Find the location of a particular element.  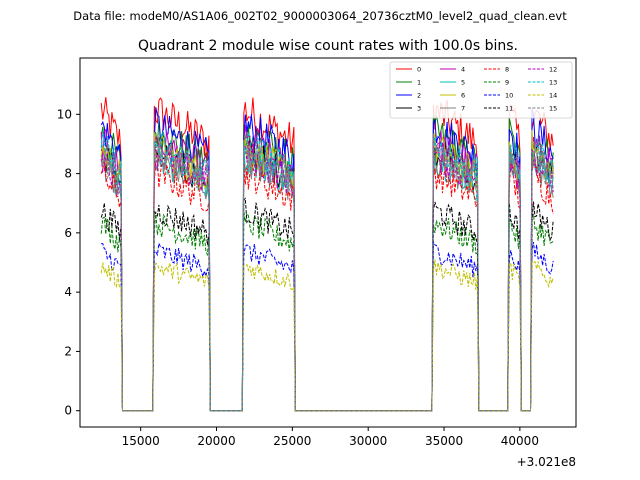

legend-label-2: 2 is located at coordinates (419, 96).